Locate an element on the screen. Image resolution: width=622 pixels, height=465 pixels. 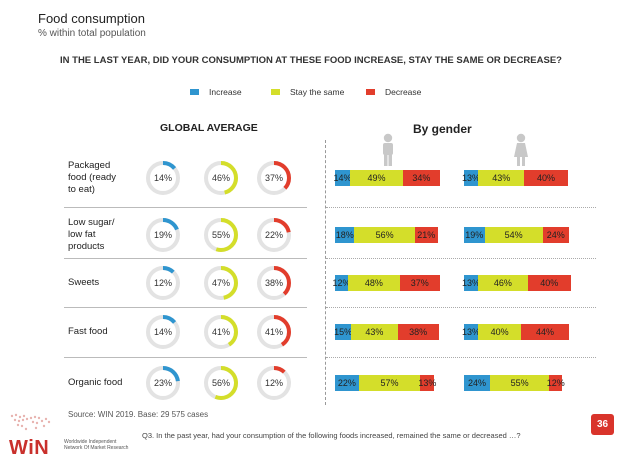
male-bar-segment-decrease: 37% is located at coordinates (419, 283).